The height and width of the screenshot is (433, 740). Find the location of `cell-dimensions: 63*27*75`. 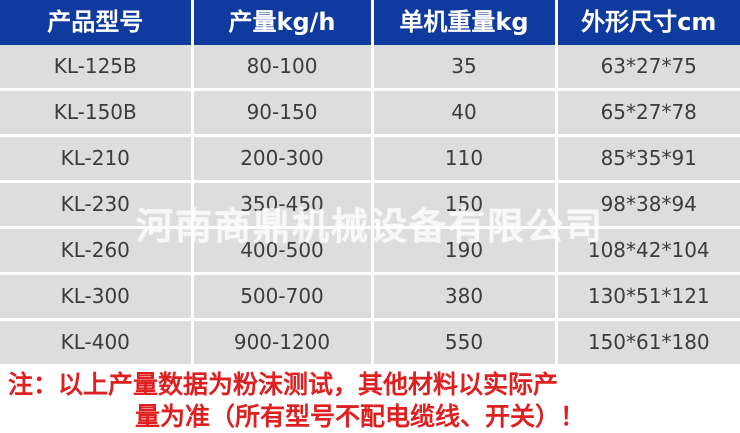

cell-dimensions: 63*27*75 is located at coordinates (648, 68).